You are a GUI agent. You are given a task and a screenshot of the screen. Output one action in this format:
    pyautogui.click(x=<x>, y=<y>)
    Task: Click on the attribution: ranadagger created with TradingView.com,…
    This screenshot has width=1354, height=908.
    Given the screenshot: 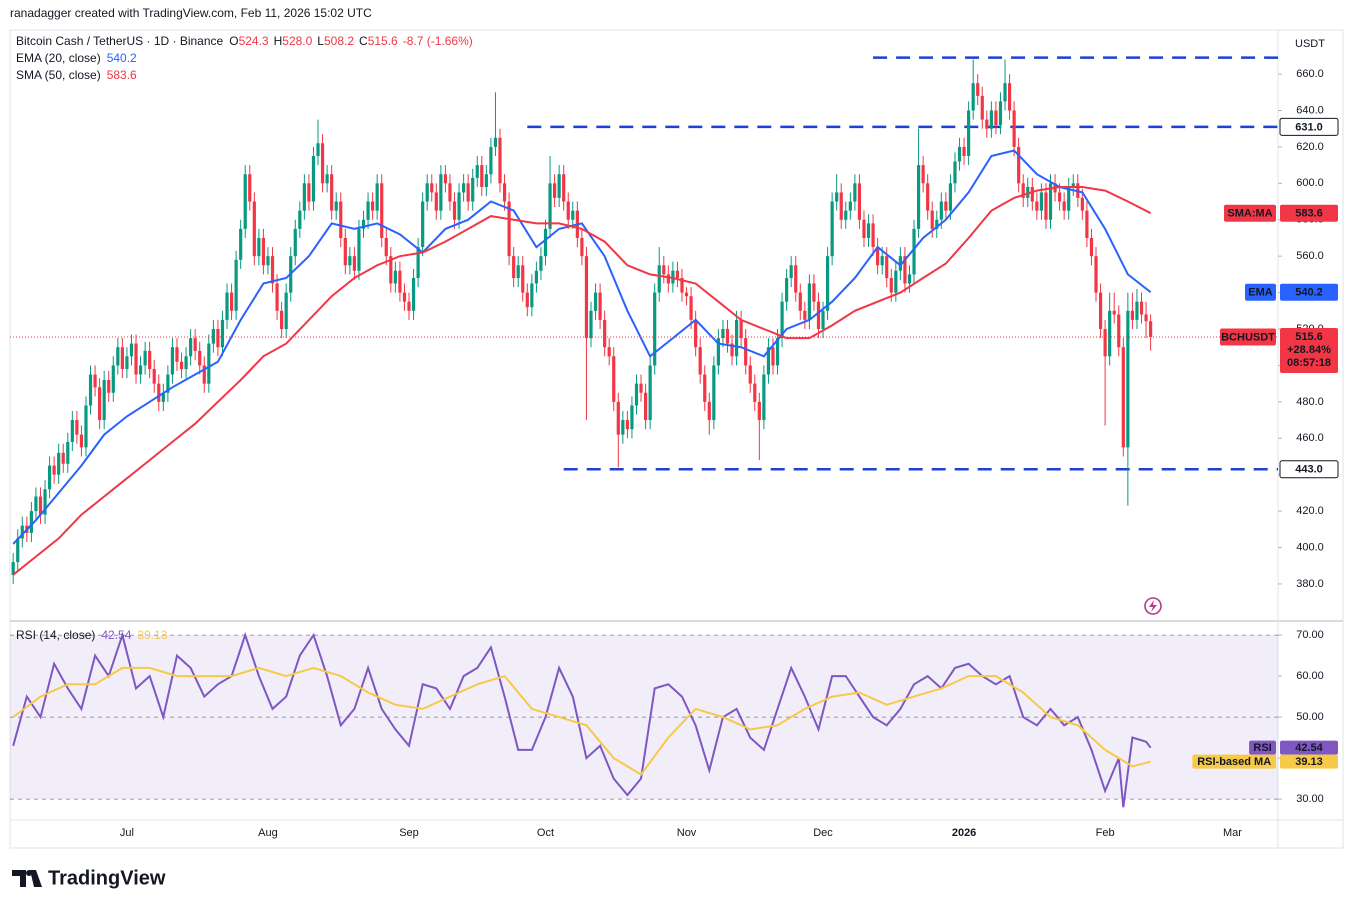 What is the action you would take?
    pyautogui.click(x=191, y=13)
    